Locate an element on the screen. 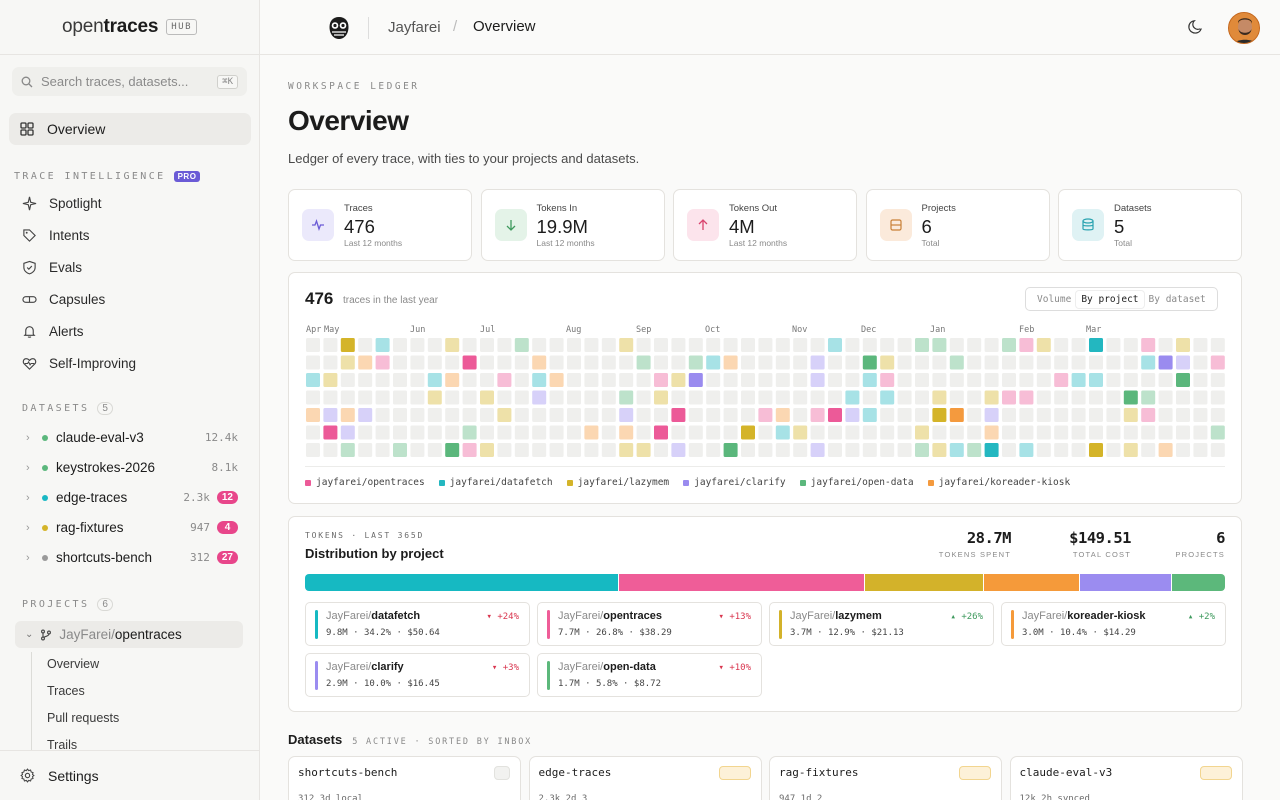 The image size is (1280, 800). dataset-card-sync-badge-icon is located at coordinates (734, 773).